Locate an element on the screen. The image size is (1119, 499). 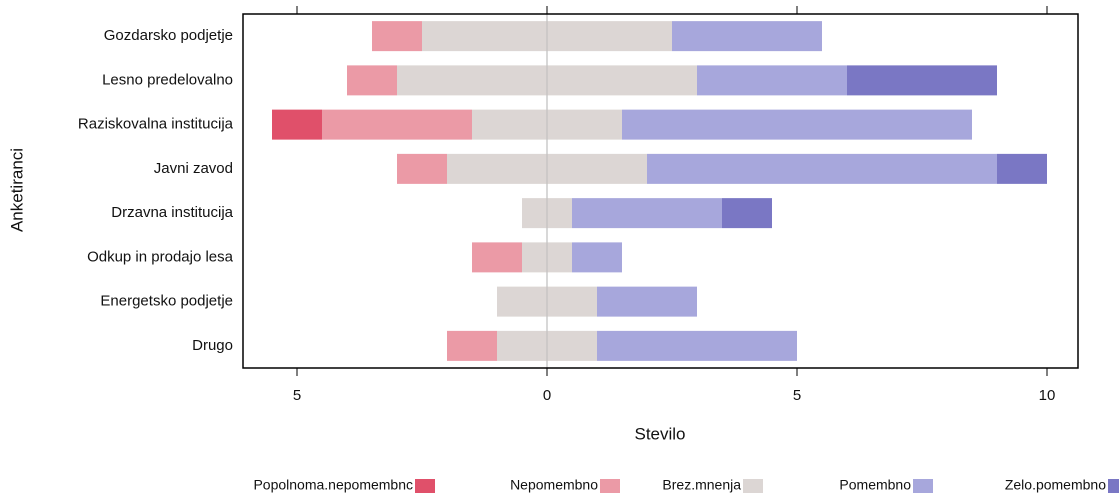
x-axis-title: Stevilo is located at coordinates (659, 433).